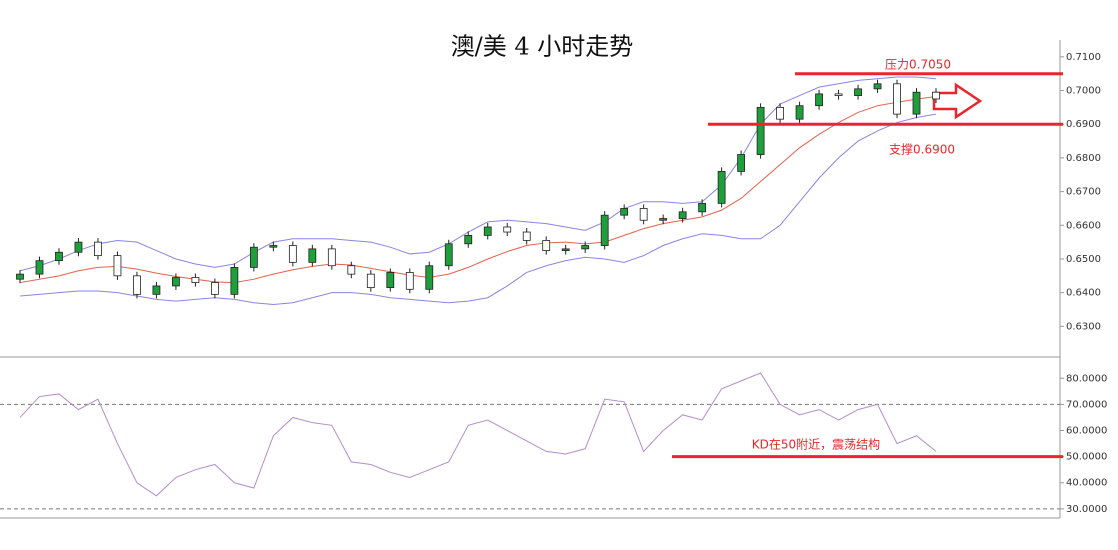  I want to click on y-tick-label: 40.0000, so click(1086, 483).